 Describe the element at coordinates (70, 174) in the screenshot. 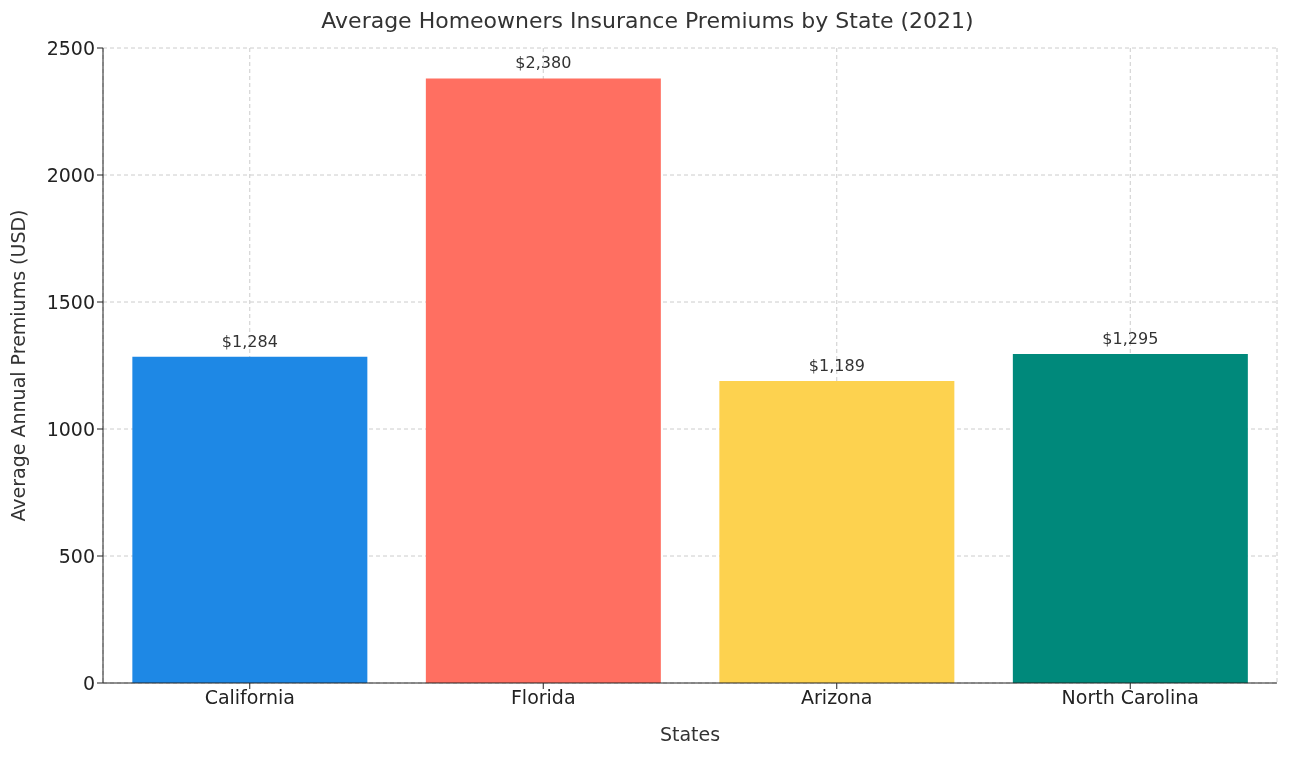

I see `y-tick-label: 2000` at that location.